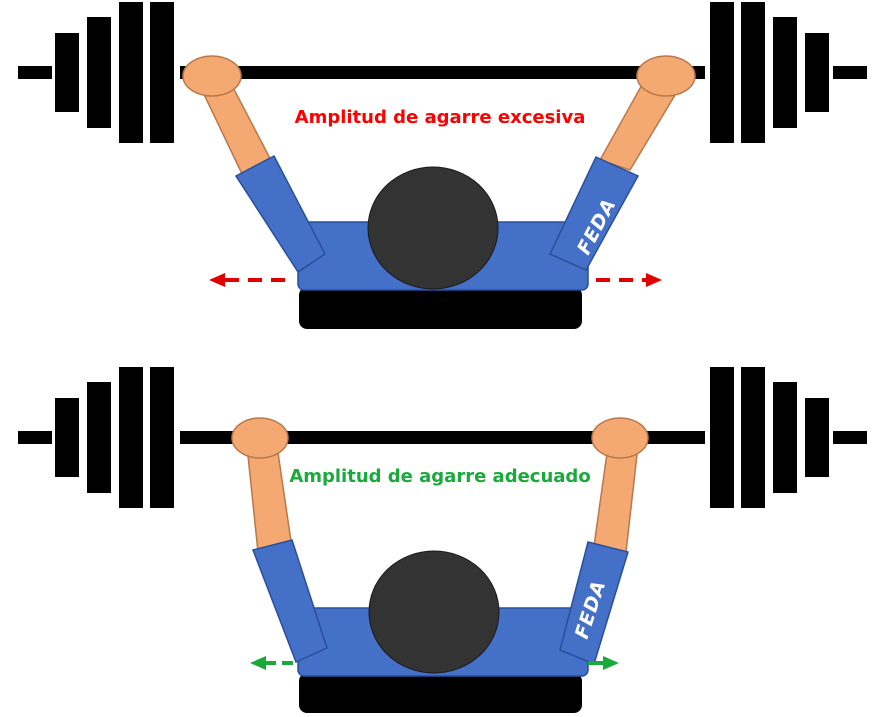 Image resolution: width=892 pixels, height=717 pixels. I want to click on grip-caption: Amplitud de agarre excesiva, so click(440, 117).